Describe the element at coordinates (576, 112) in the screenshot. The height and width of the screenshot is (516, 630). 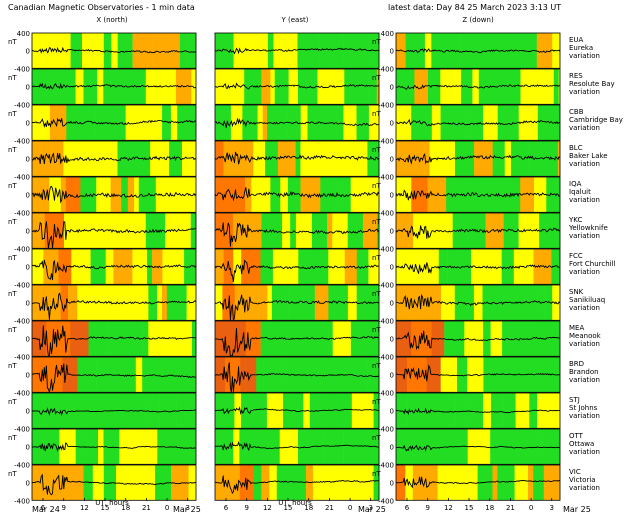
I see `station-code-cbb: CBB` at that location.